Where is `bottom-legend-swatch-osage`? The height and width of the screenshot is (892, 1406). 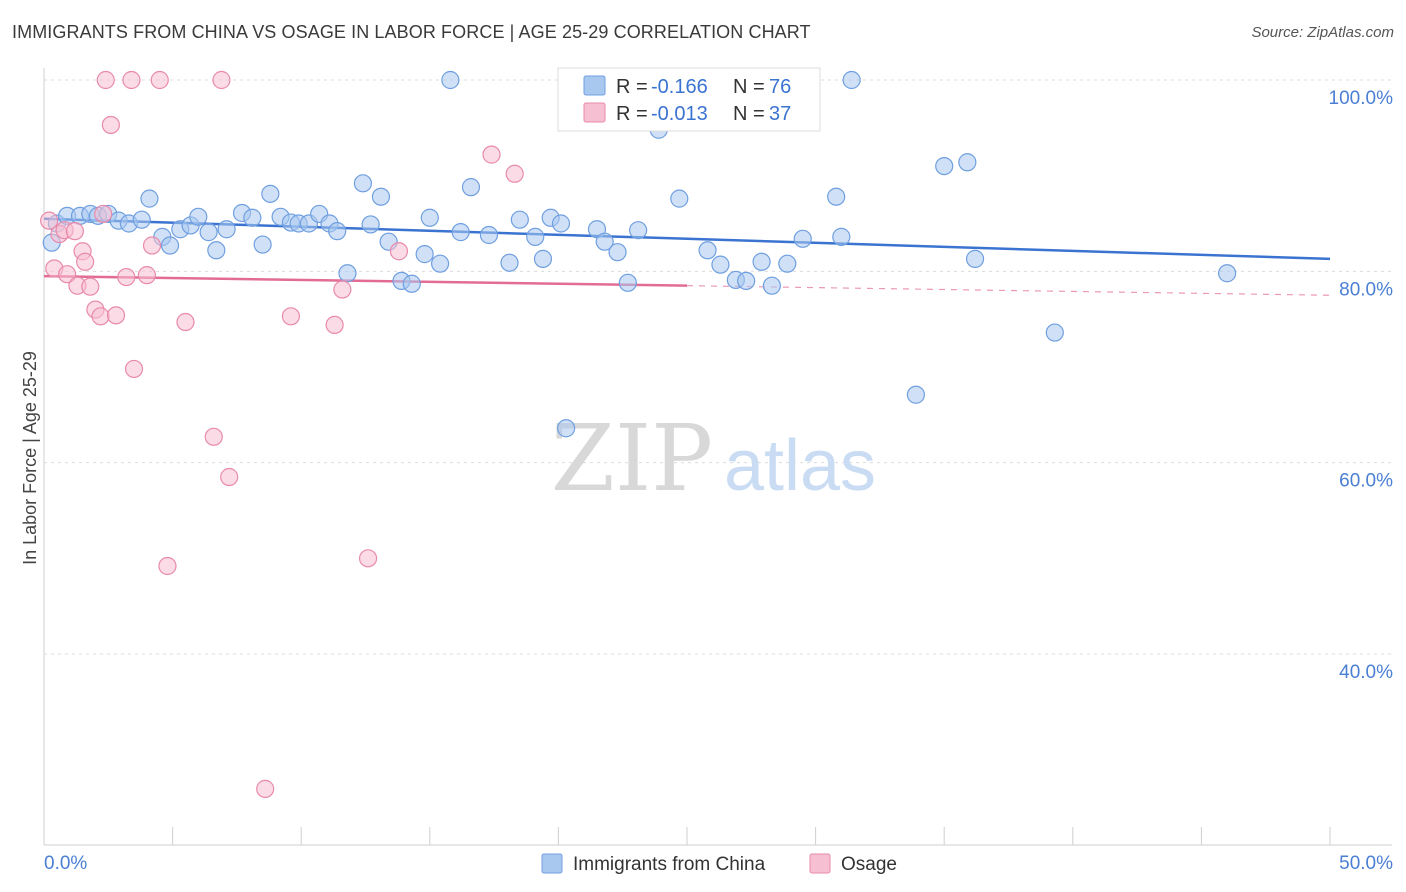
bottom-legend-swatch-osage is located at coordinates (820, 863).